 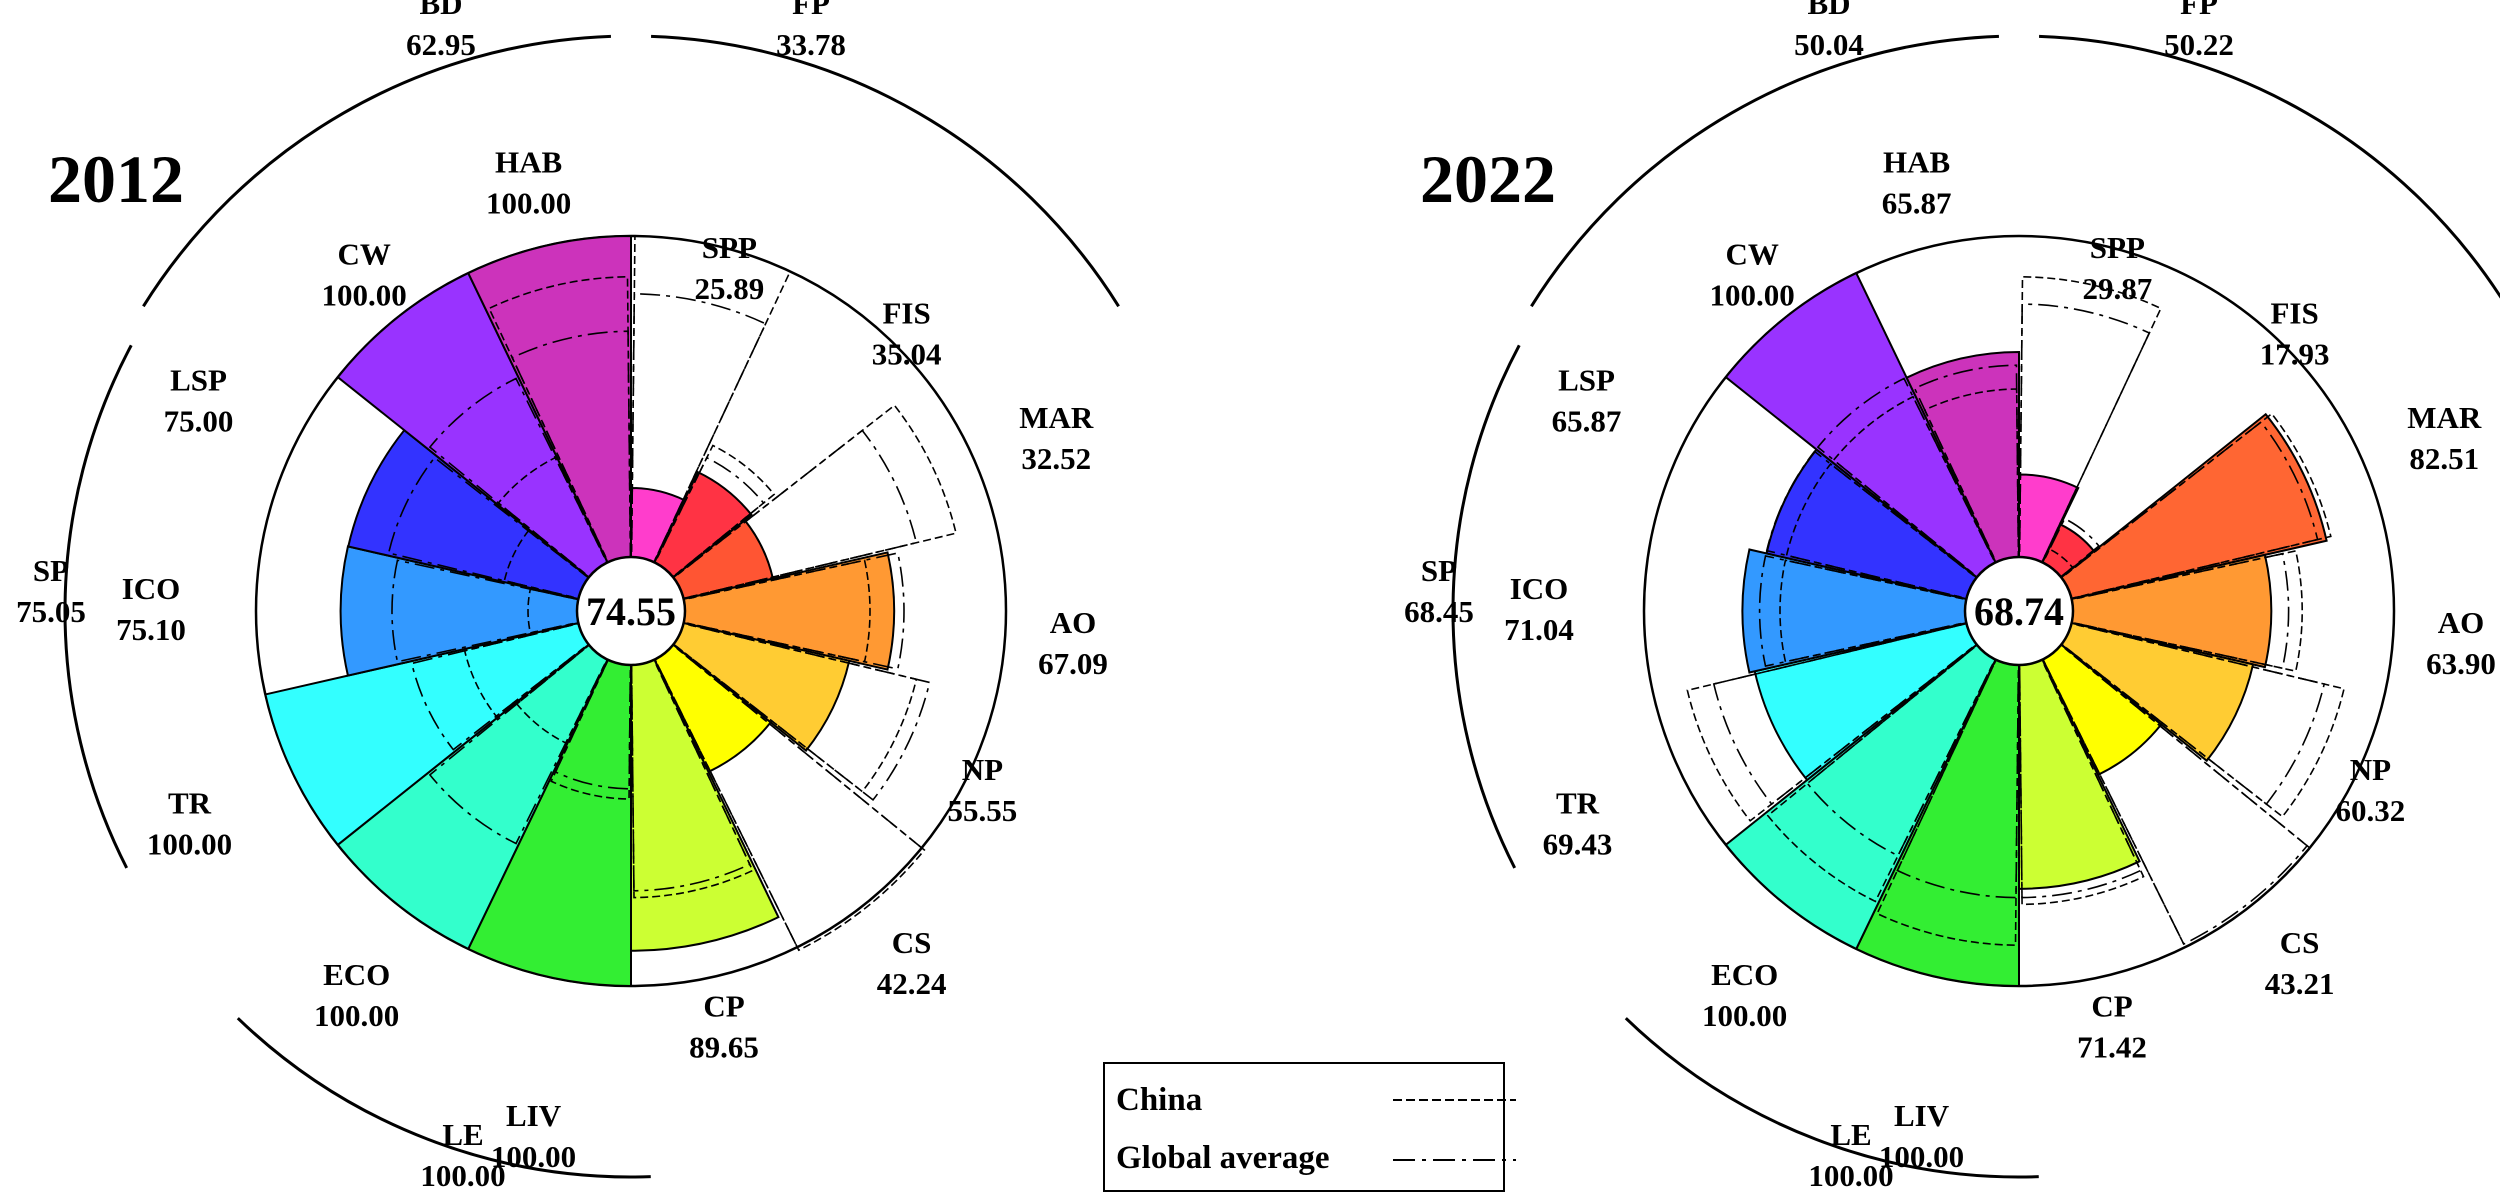 I want to click on china-ref-fis, so click(x=710, y=517).